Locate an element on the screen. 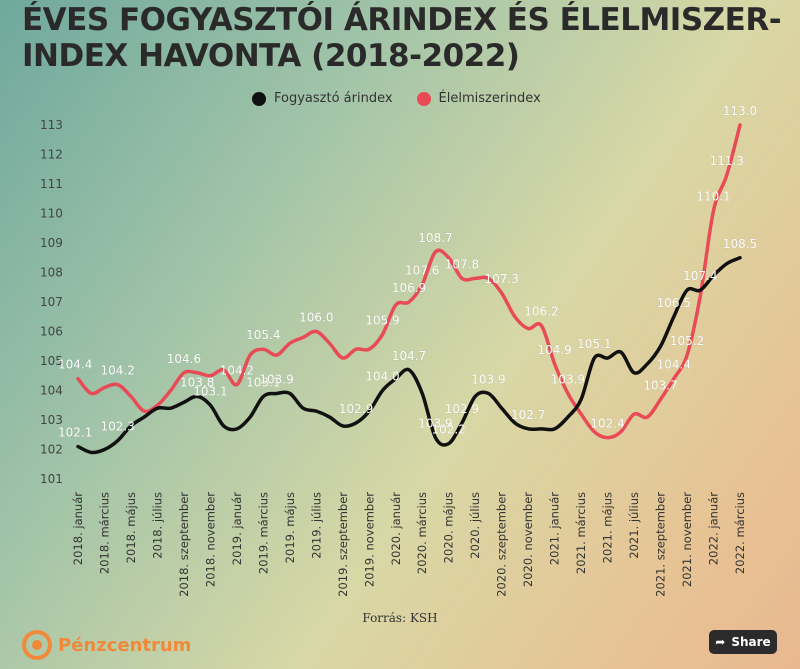 Image resolution: width=800 pixels, height=669 pixels. data-label-food: 105.4 is located at coordinates (263, 335).